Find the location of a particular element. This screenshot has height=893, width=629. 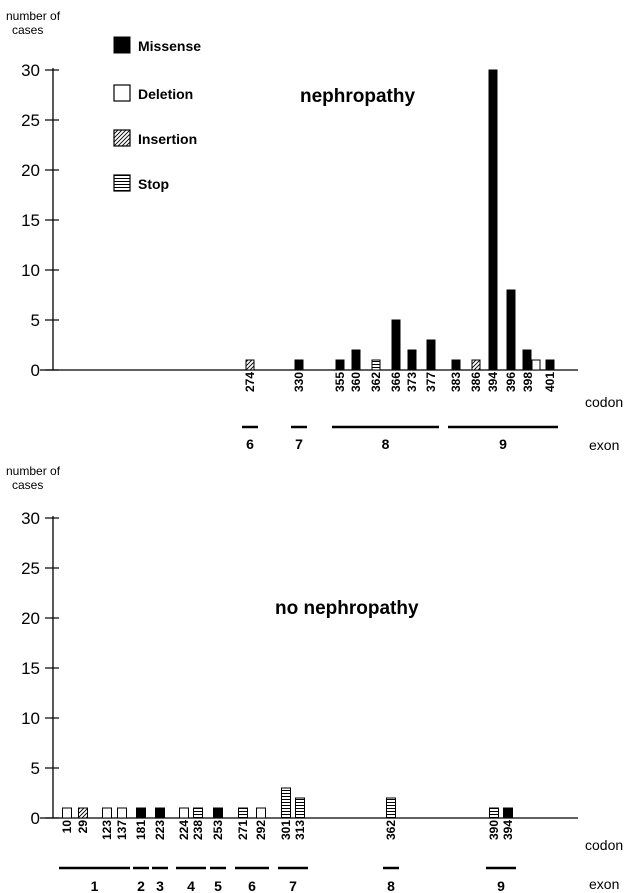

top-exon-label-7: 7 is located at coordinates (299, 444).